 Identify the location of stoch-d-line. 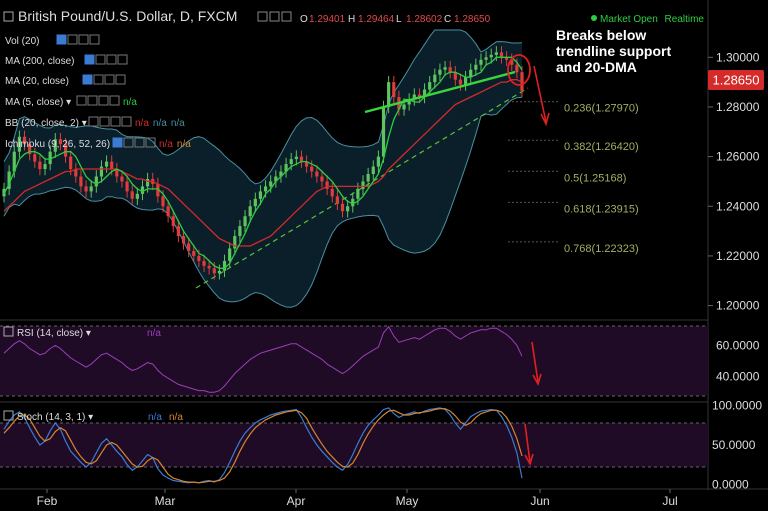
(263, 446).